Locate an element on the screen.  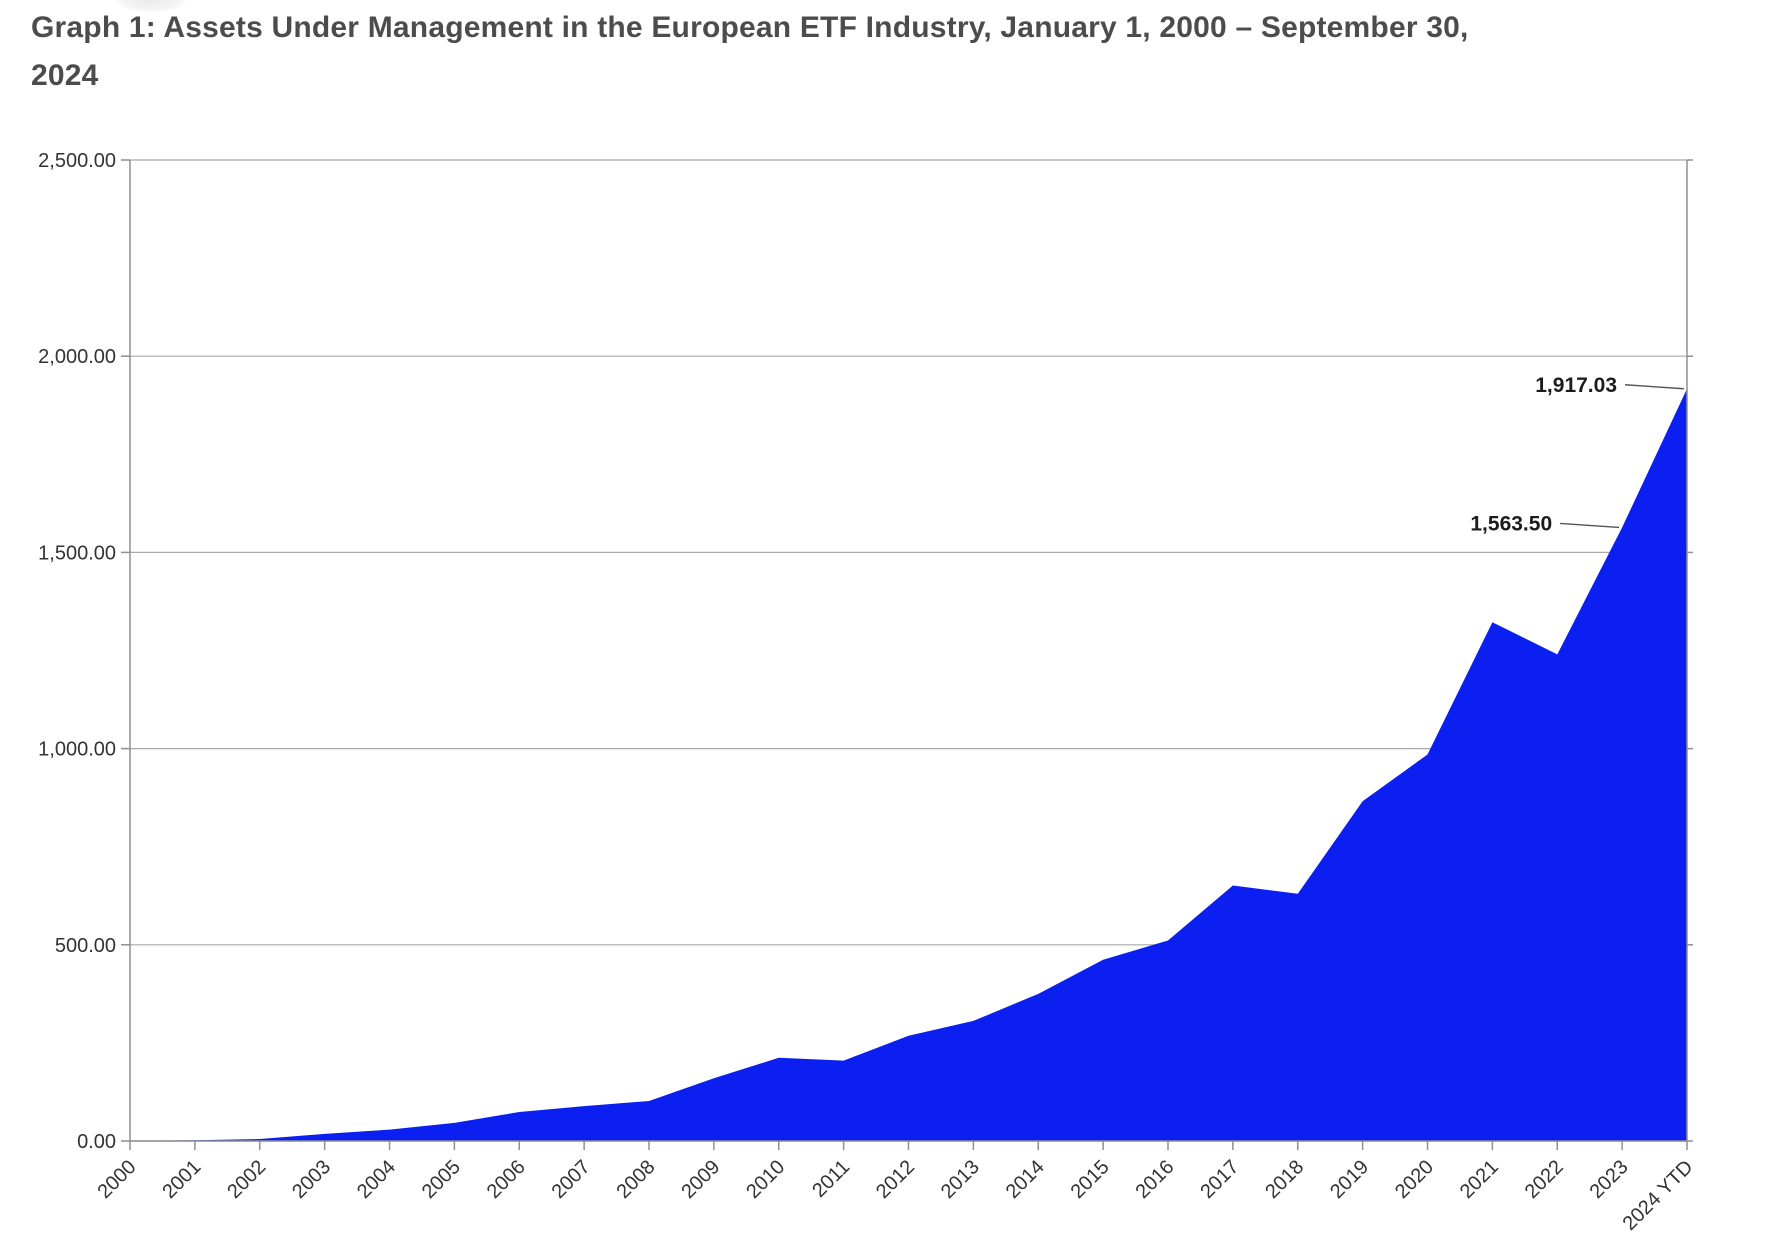
x-tick-label: 2014 is located at coordinates (1025, 1179).